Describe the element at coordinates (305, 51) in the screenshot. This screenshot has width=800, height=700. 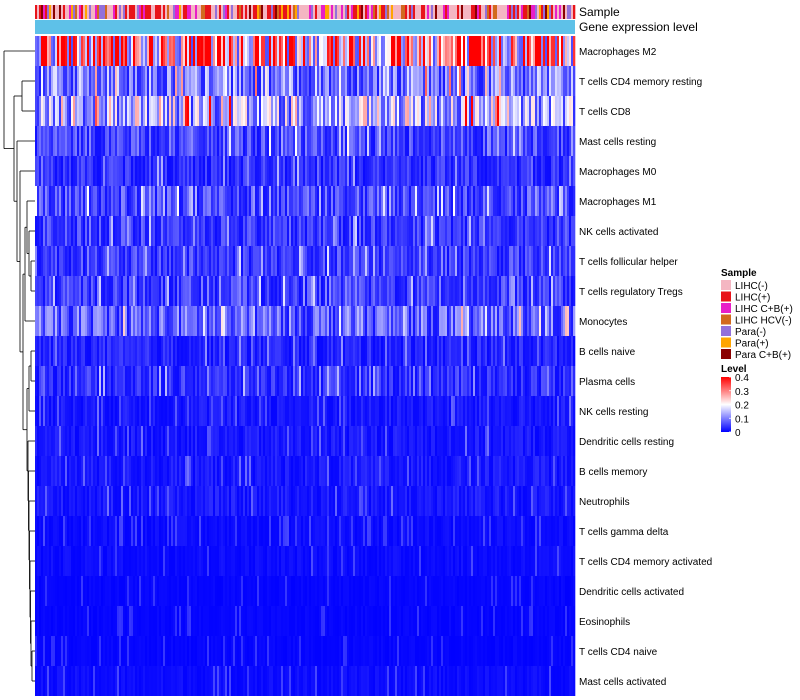
I see `heatmap-row` at that location.